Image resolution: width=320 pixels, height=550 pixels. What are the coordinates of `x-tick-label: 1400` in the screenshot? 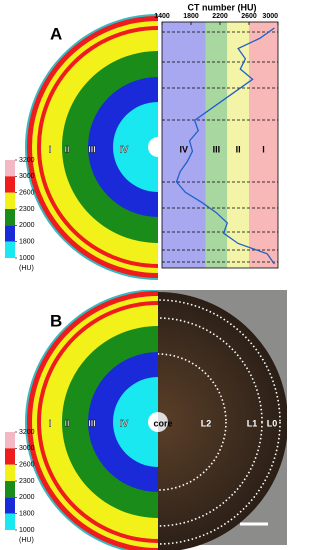 It's located at (162, 16).